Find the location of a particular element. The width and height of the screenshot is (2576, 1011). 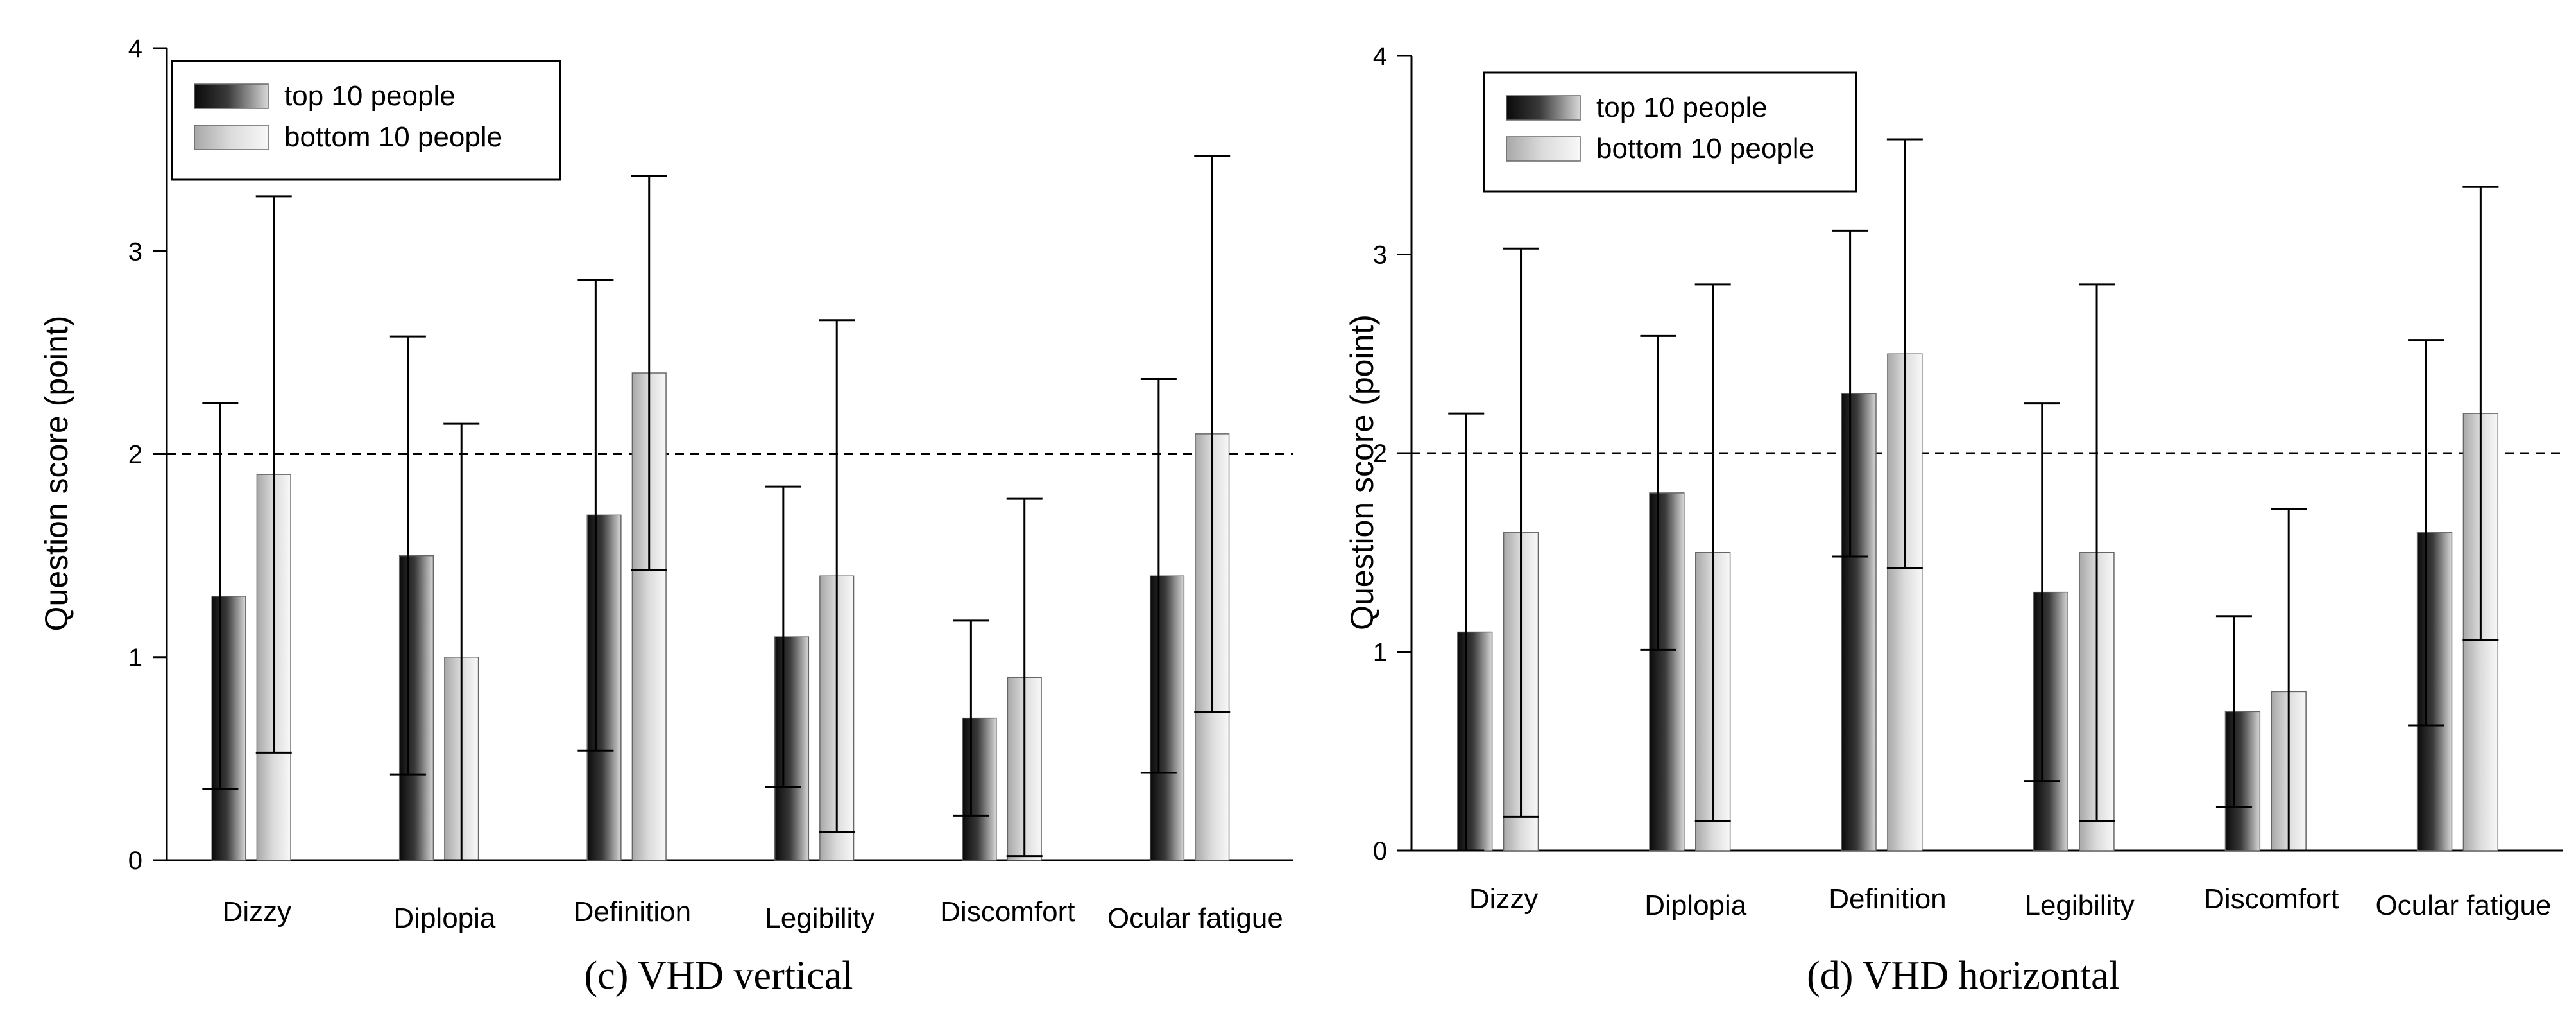

figure-caption: (d) VHD horizontal is located at coordinates (1963, 976).